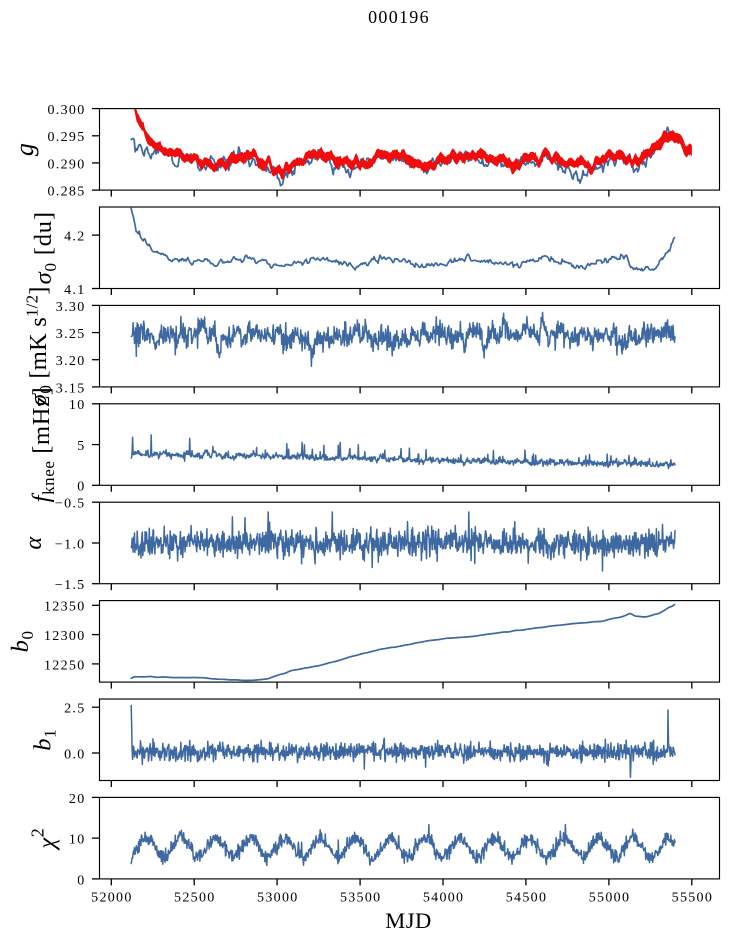  What do you see at coordinates (67, 164) in the screenshot?
I see `svg-text: 0.290` at bounding box center [67, 164].